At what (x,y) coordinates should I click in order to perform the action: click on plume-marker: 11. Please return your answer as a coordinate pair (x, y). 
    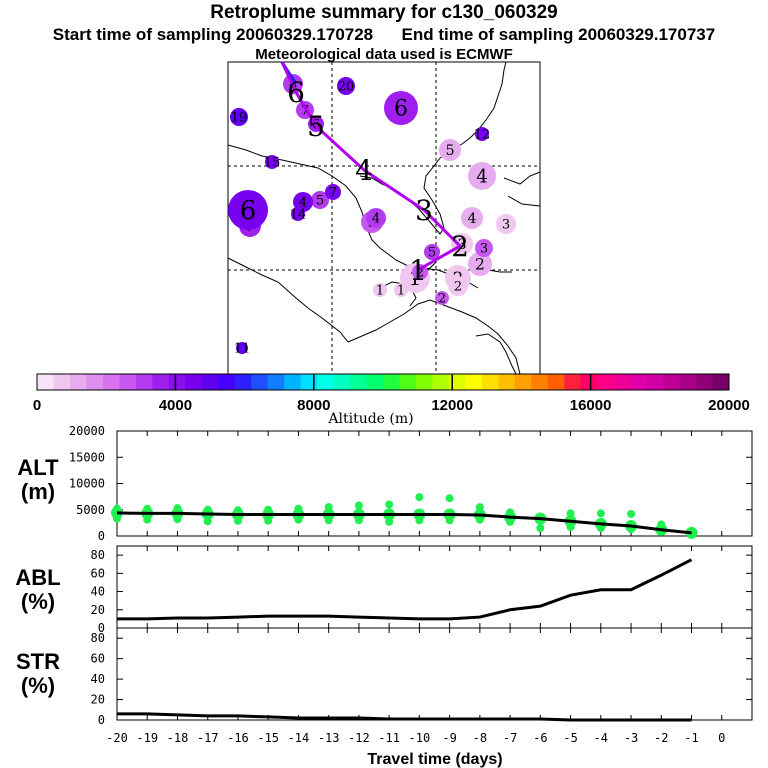
    Looking at the image, I should click on (242, 349).